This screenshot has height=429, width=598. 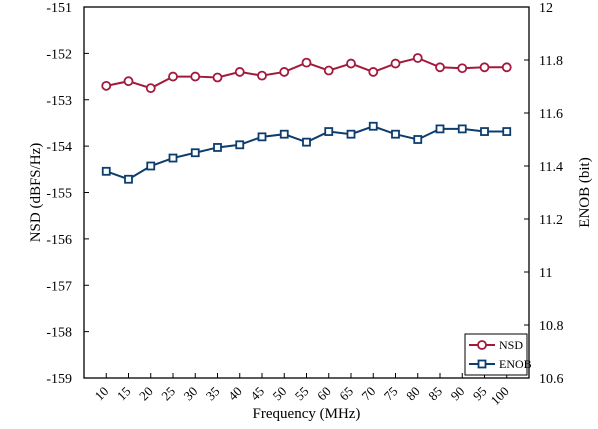 What do you see at coordinates (146, 394) in the screenshot?
I see `x-tick-label: 20` at bounding box center [146, 394].